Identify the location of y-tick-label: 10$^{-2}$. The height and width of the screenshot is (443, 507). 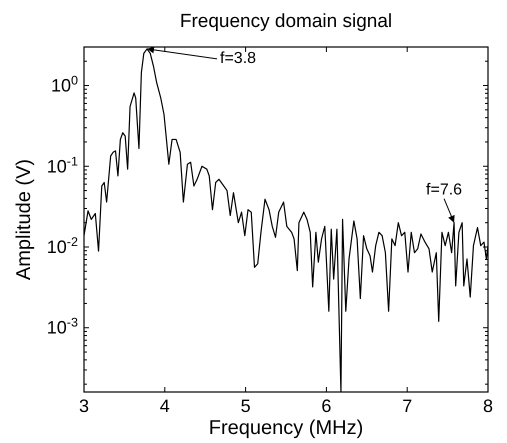
(62, 246).